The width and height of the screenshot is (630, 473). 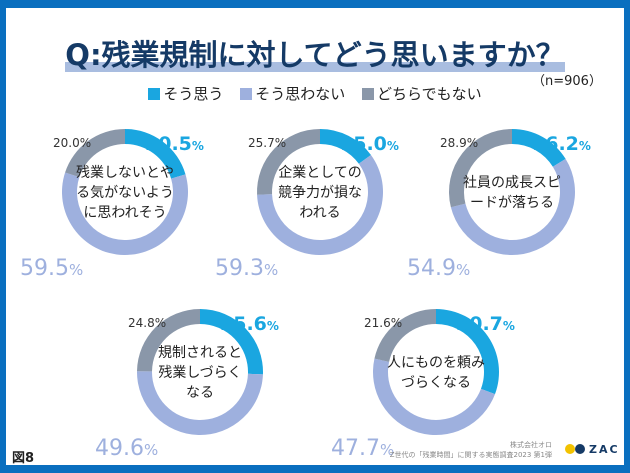 I want to click on chart-title-line: なる, so click(x=200, y=393).